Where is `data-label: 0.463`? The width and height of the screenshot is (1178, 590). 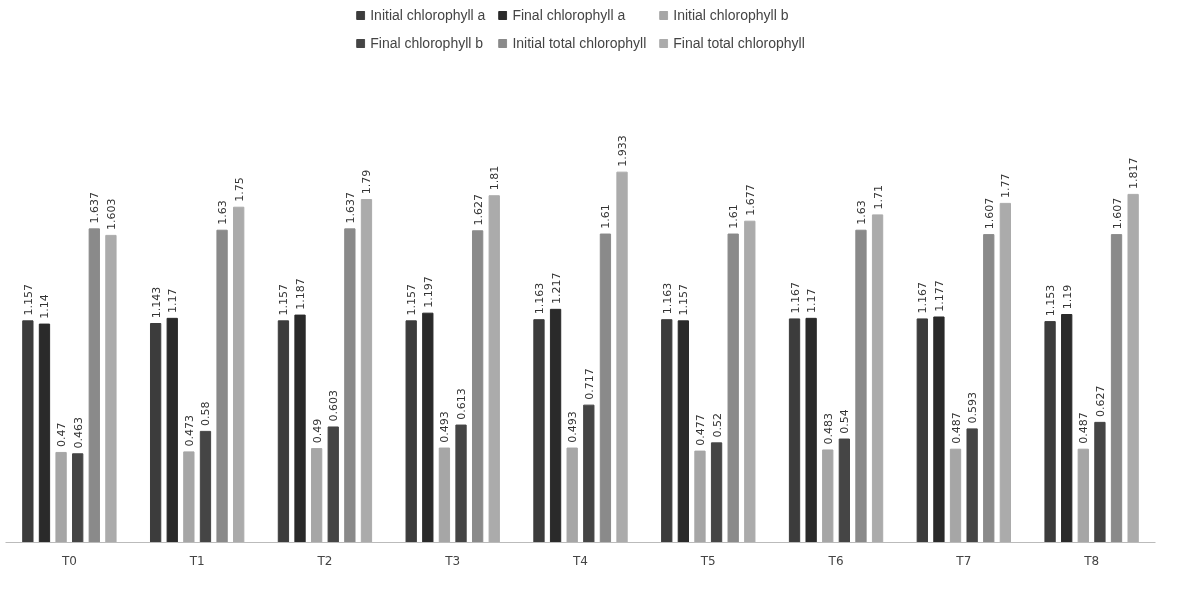 data-label: 0.463 is located at coordinates (78, 432).